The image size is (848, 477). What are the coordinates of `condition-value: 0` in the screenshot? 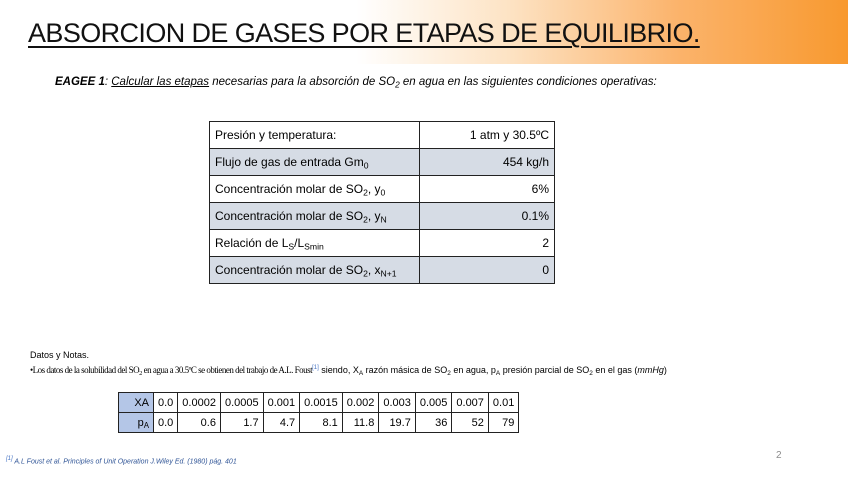 It's located at (487, 270).